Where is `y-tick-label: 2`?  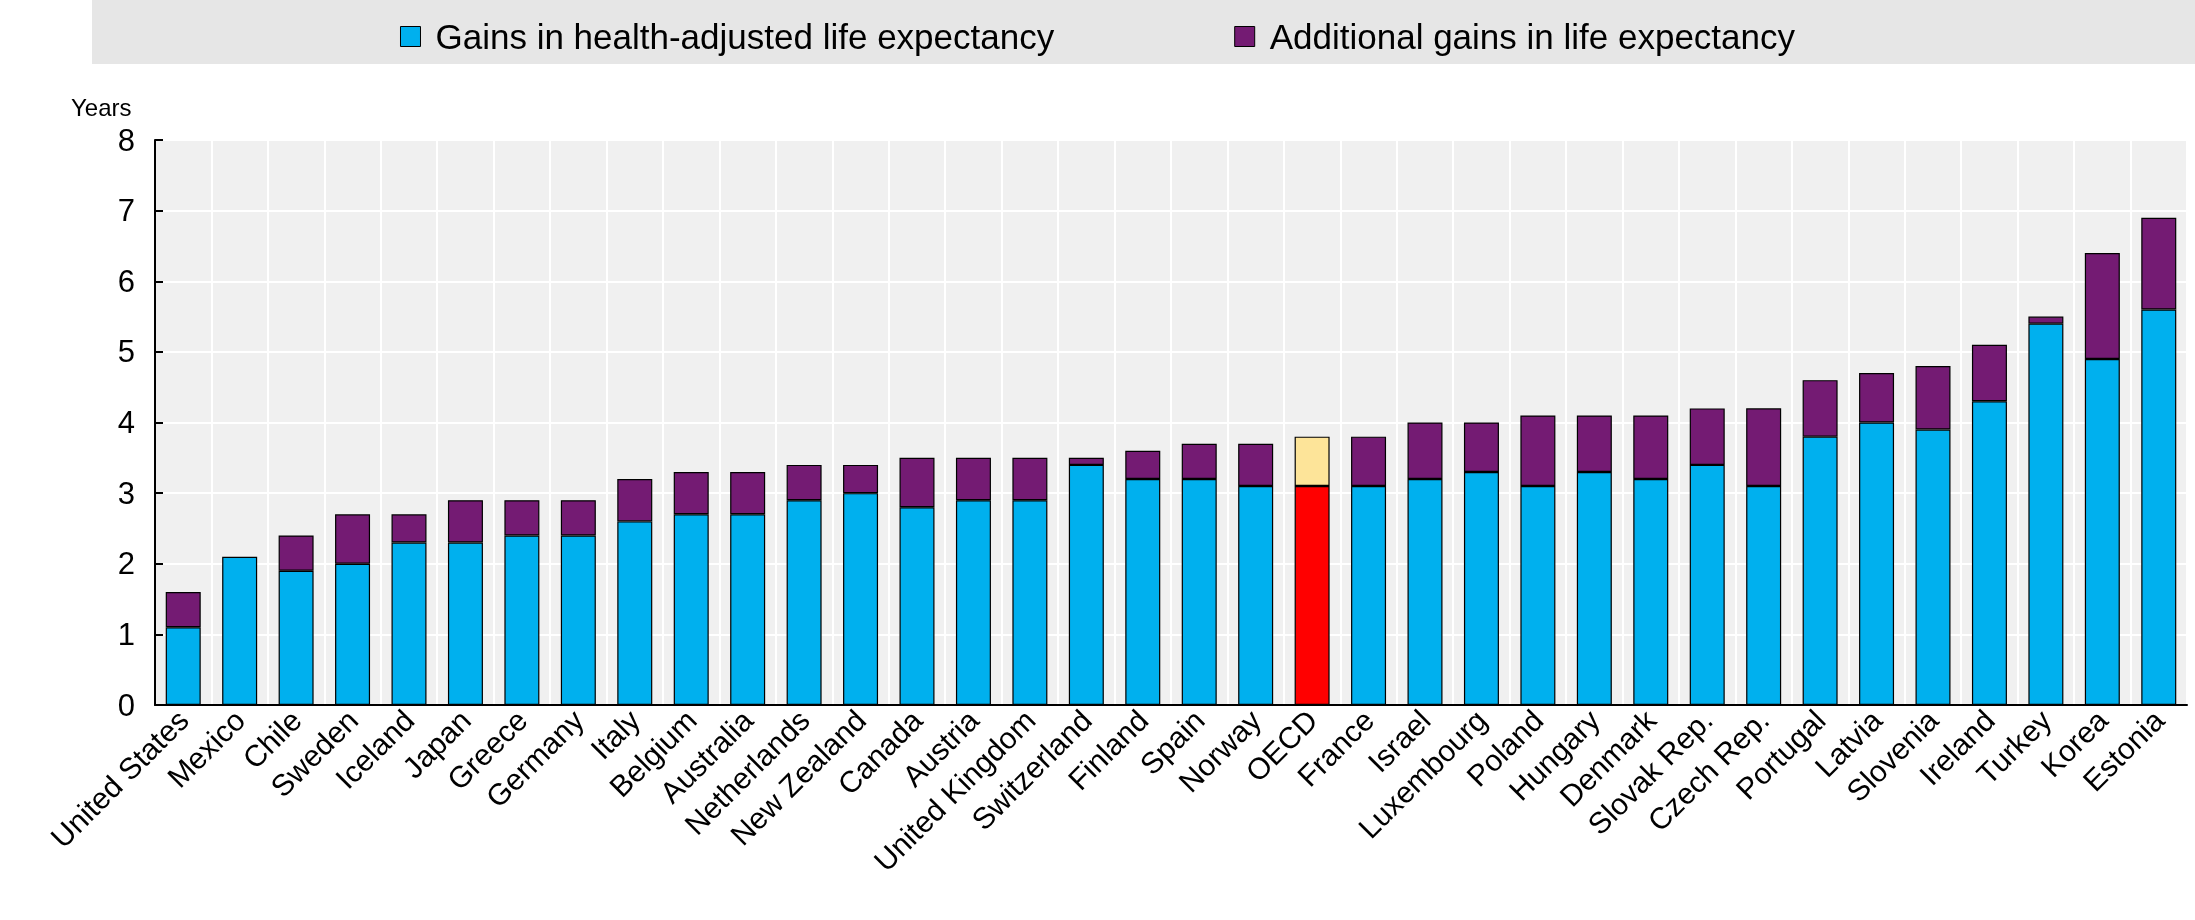 y-tick-label: 2 is located at coordinates (126, 564).